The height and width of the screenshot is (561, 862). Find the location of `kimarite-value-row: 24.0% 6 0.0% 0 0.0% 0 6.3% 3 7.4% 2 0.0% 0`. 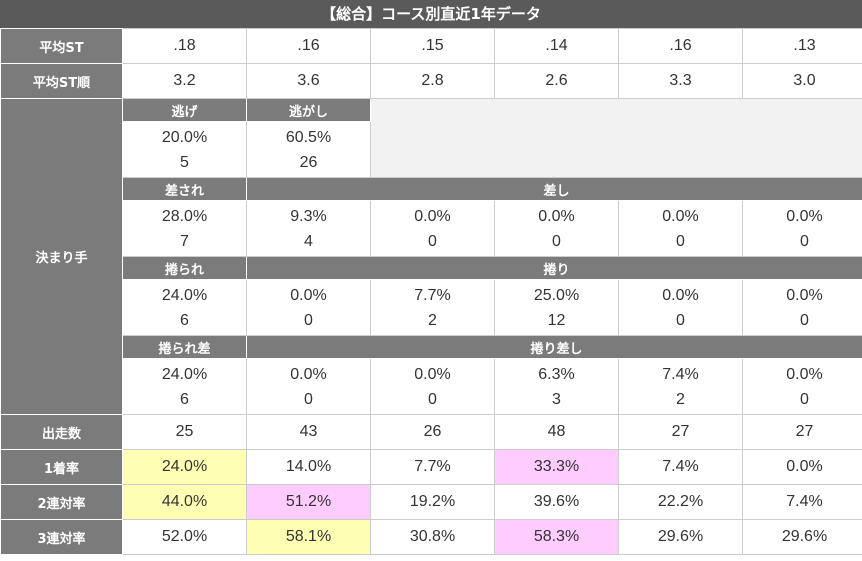

kimarite-value-row: 24.0% 6 0.0% 0 0.0% 0 6.3% 3 7.4% 2 0.0% 0 is located at coordinates (431, 386).